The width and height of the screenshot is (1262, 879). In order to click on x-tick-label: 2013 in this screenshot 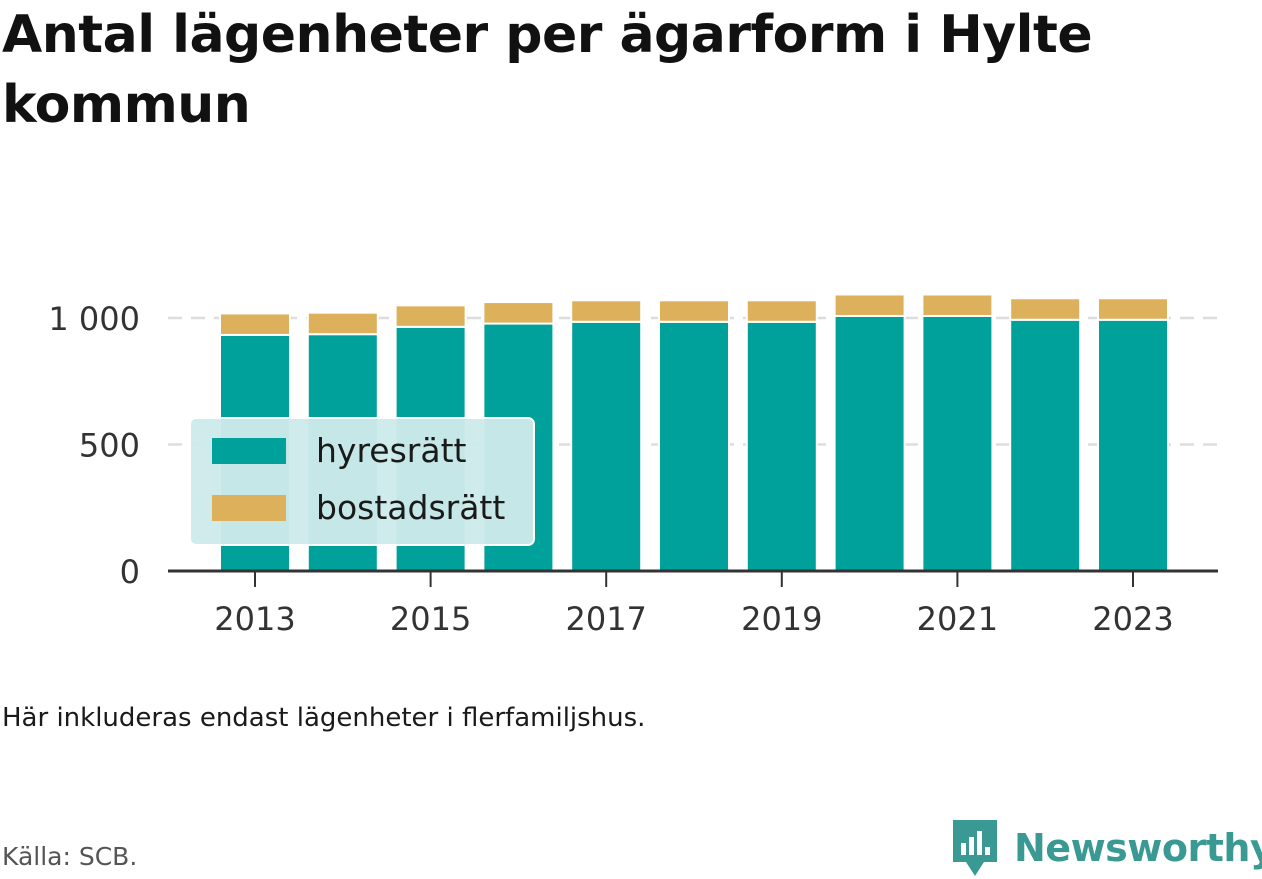, I will do `click(254, 619)`.